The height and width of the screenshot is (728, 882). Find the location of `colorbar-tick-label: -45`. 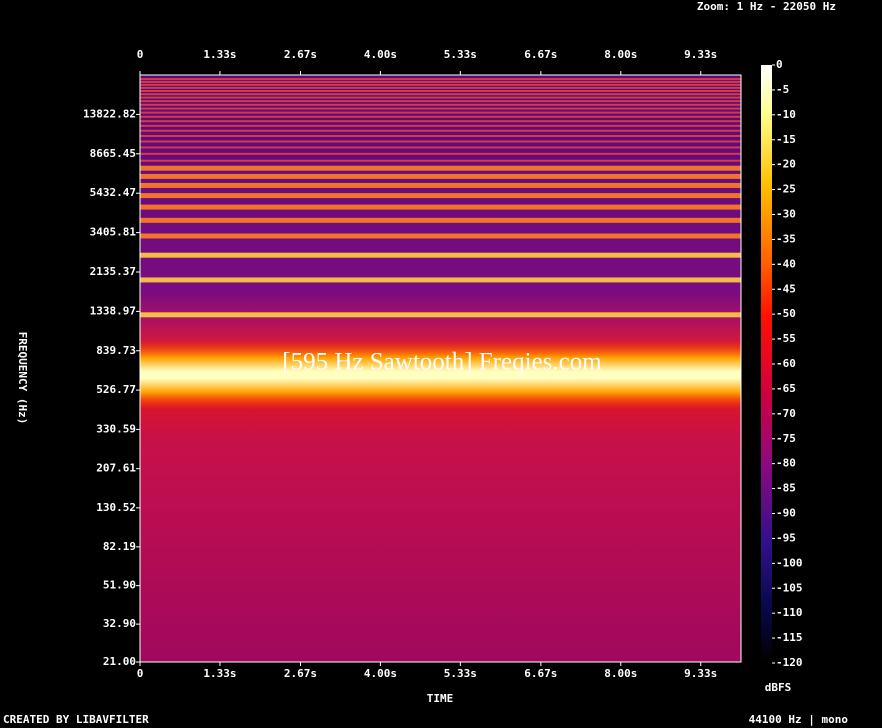

colorbar-tick-label: -45 is located at coordinates (786, 288).